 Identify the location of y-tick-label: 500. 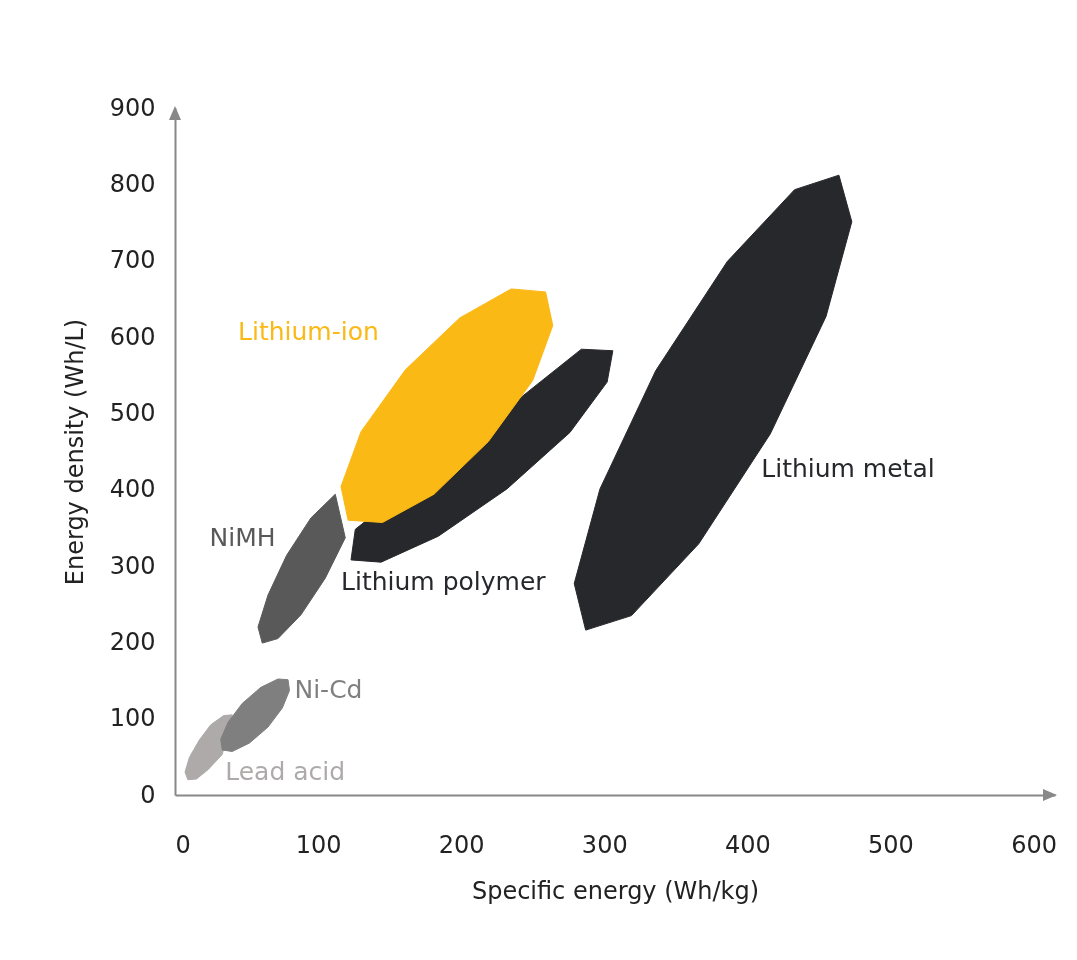
(132, 412).